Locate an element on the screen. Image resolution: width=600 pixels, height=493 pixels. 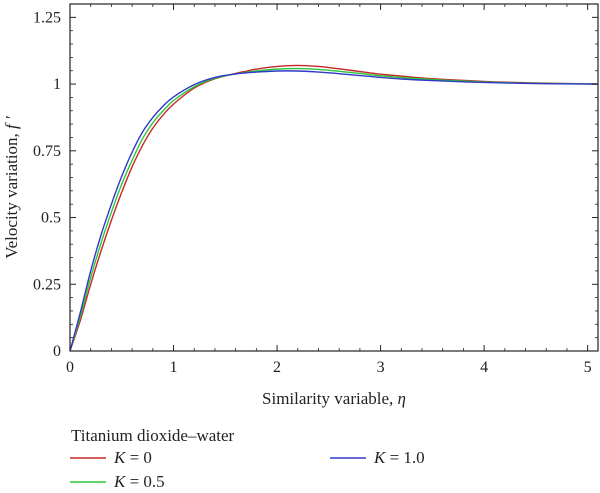
x-tick-label: 1 is located at coordinates (174, 367).